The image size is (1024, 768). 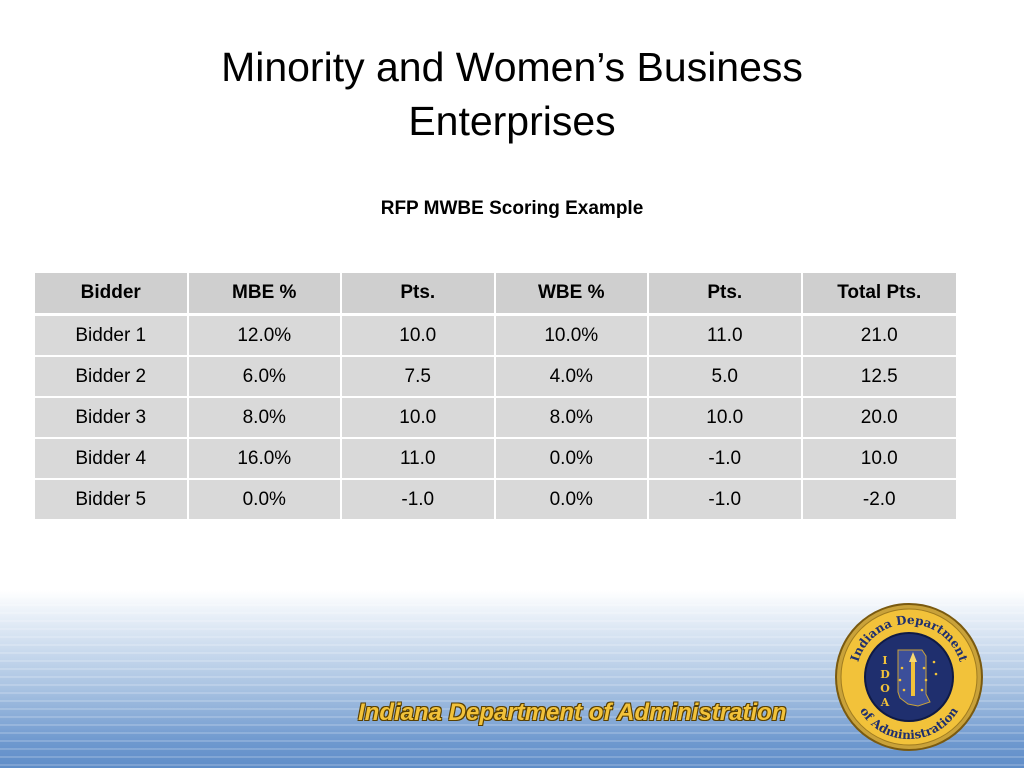 What do you see at coordinates (112, 294) in the screenshot?
I see `header-bidder: Bidder` at bounding box center [112, 294].